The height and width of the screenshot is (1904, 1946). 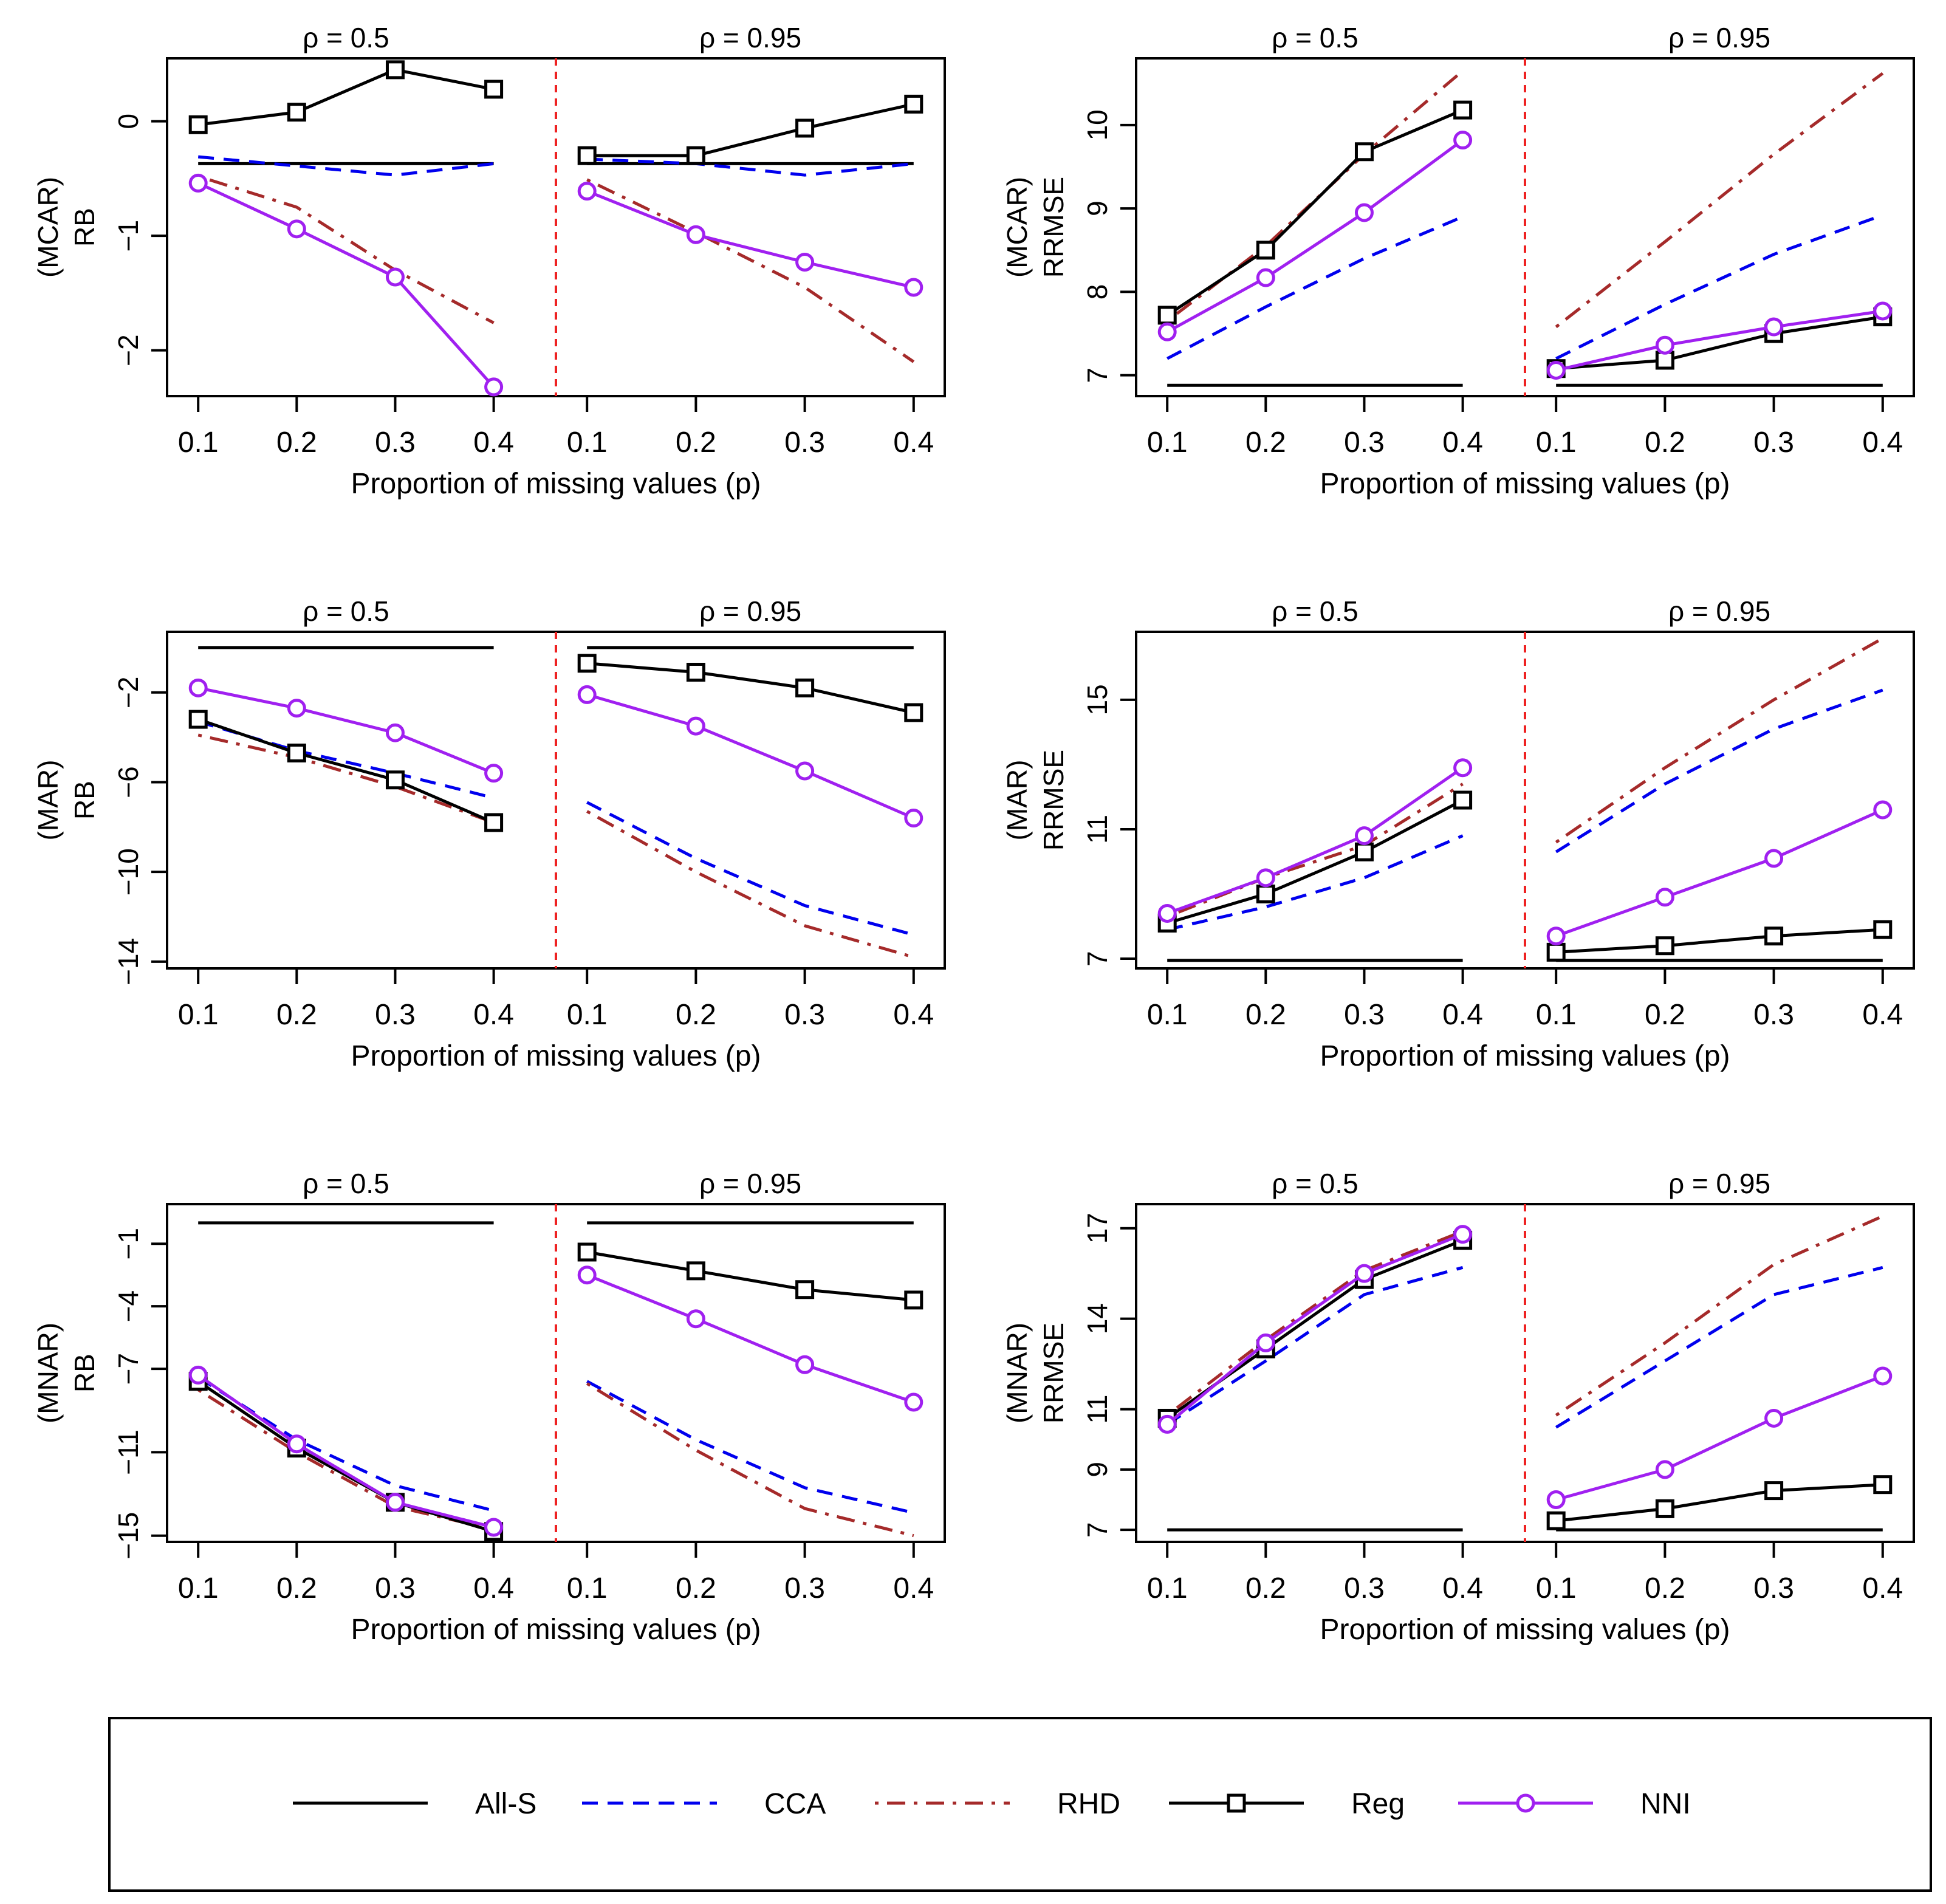 What do you see at coordinates (1097, 699) in the screenshot?
I see `y-tick-label: 15` at bounding box center [1097, 699].